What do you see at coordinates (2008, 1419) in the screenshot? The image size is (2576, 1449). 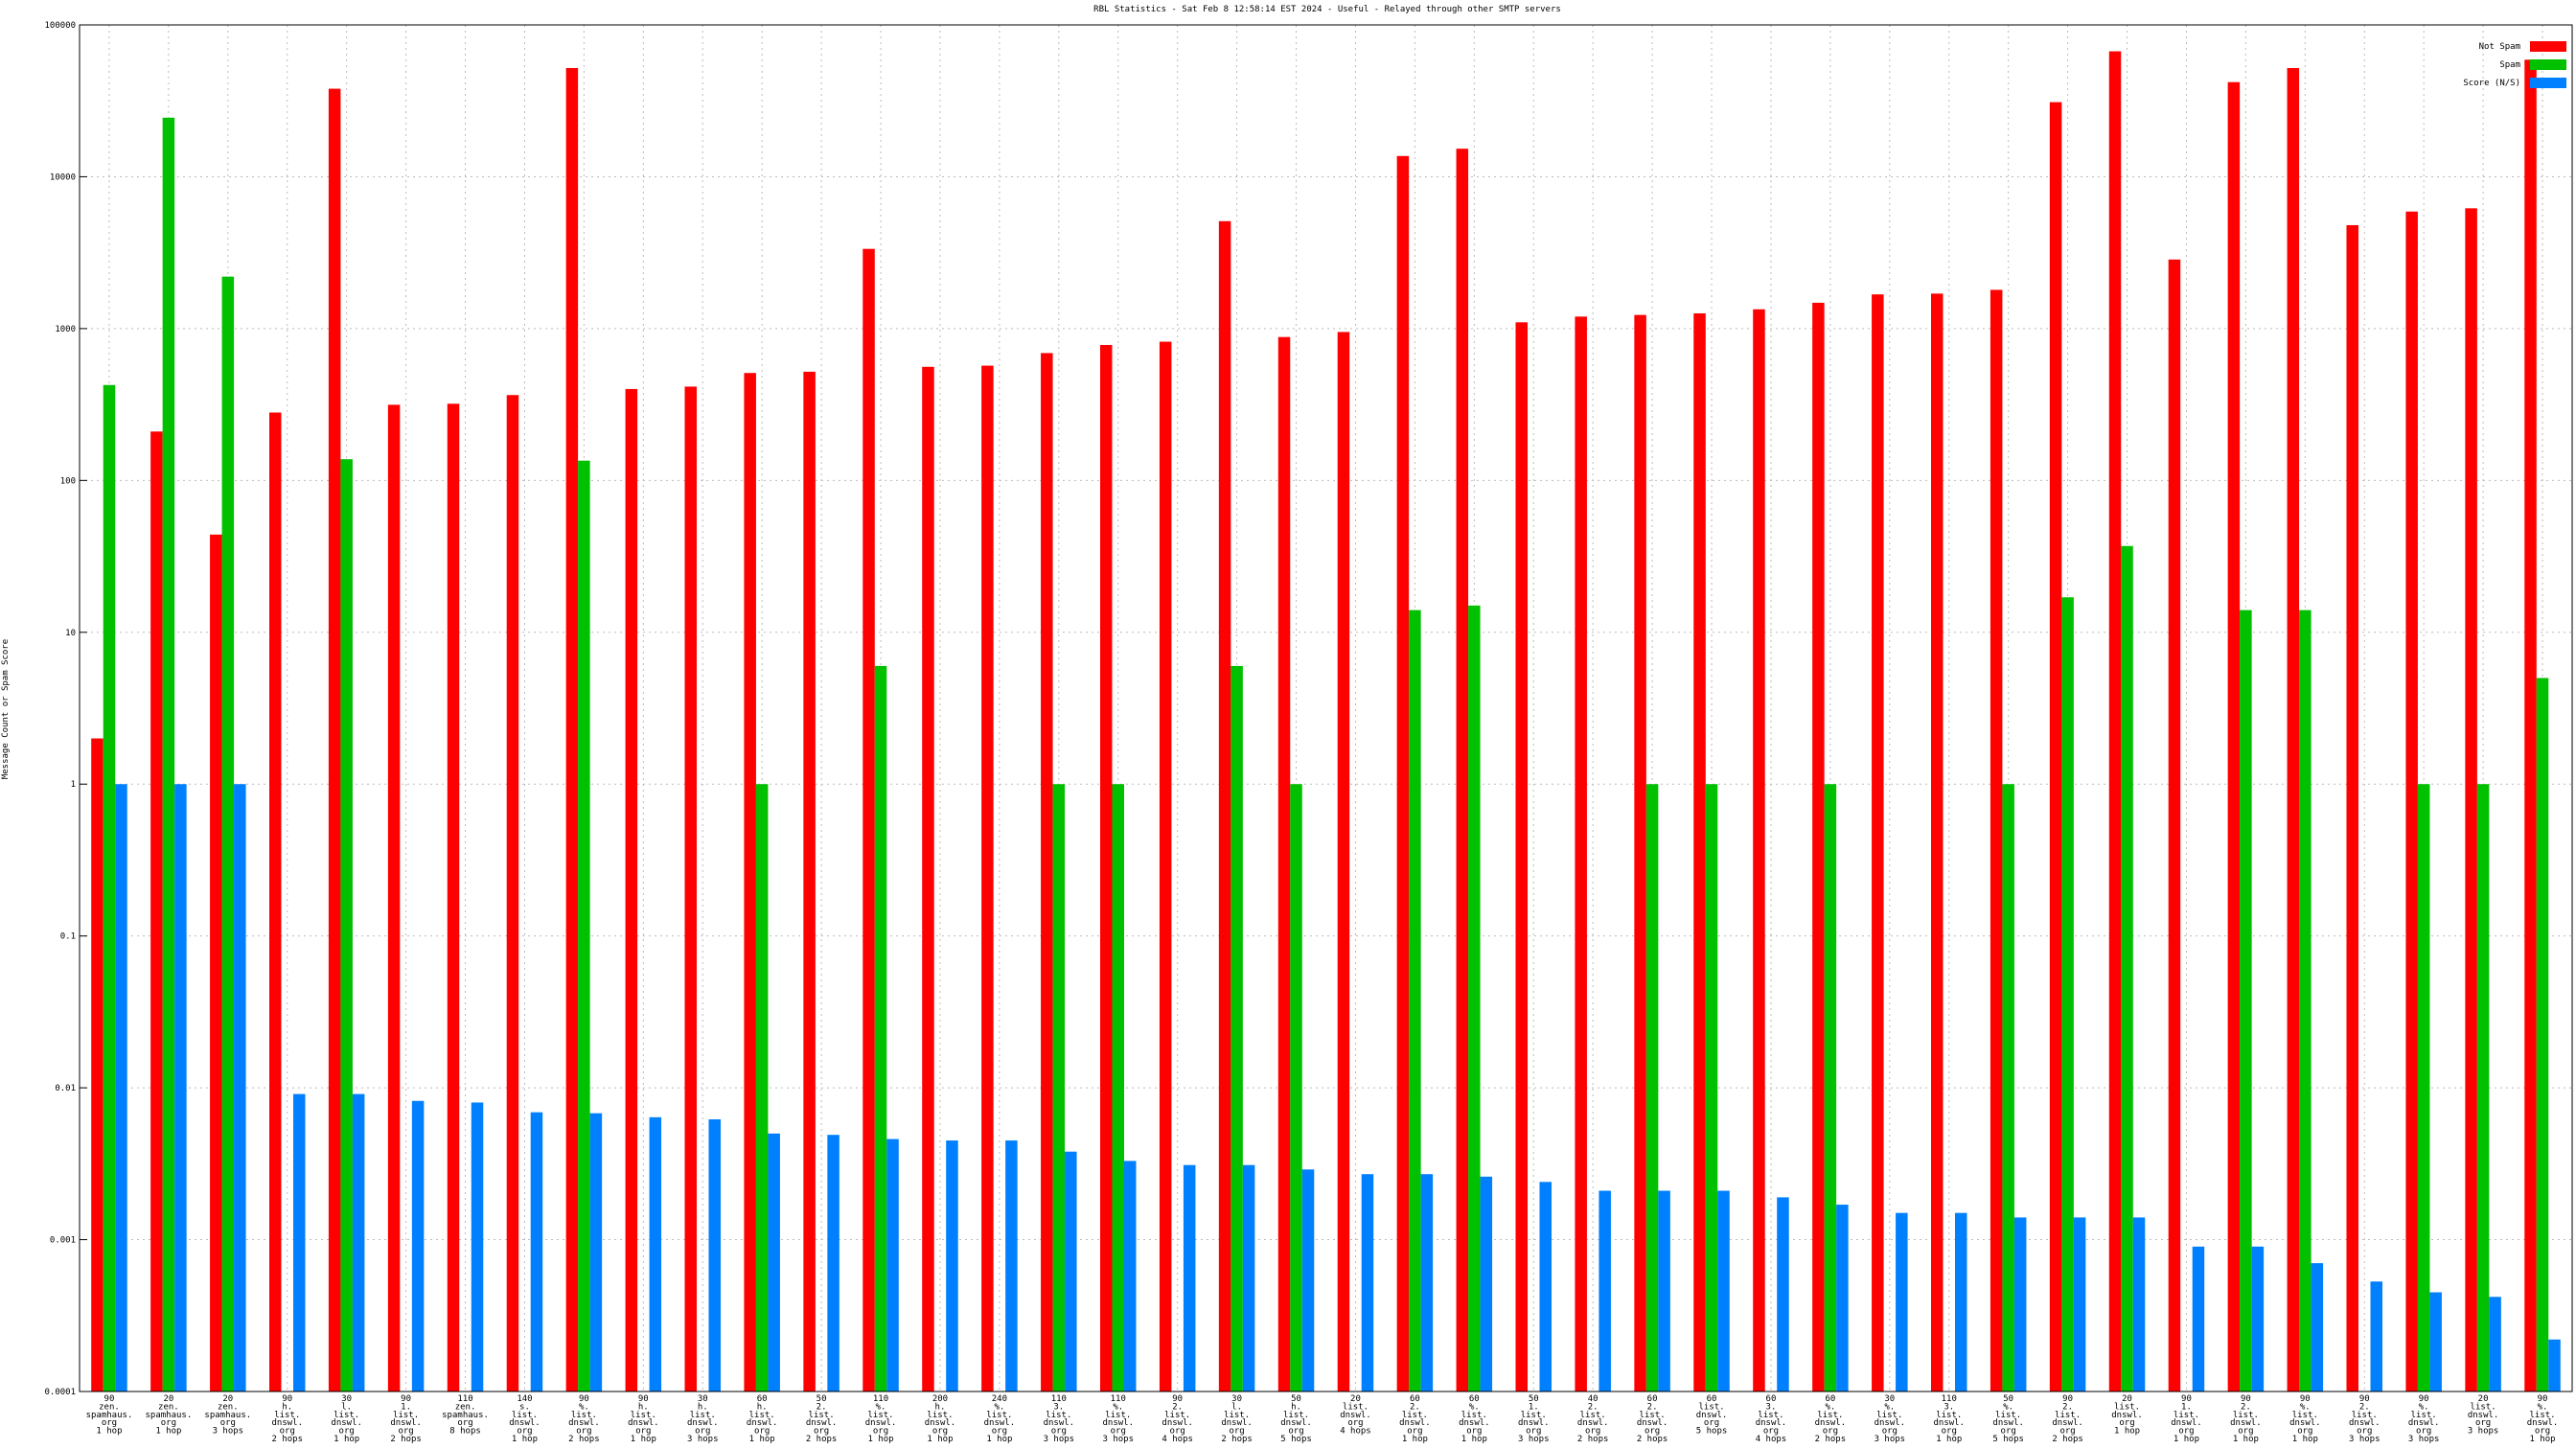 I see `x-tick-label: 50%. list. dnswl. org 5 hops` at bounding box center [2008, 1419].